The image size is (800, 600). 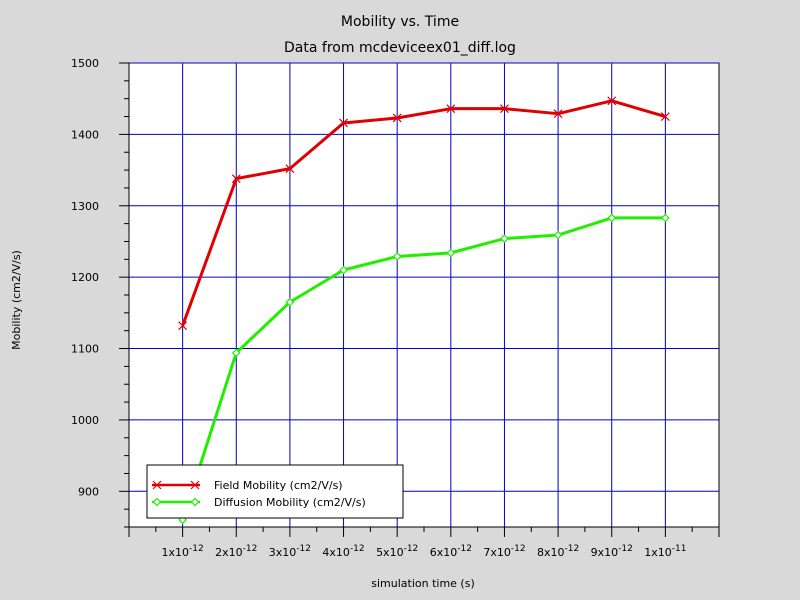 What do you see at coordinates (423, 583) in the screenshot?
I see `x-axis-label: simulation time (s)` at bounding box center [423, 583].